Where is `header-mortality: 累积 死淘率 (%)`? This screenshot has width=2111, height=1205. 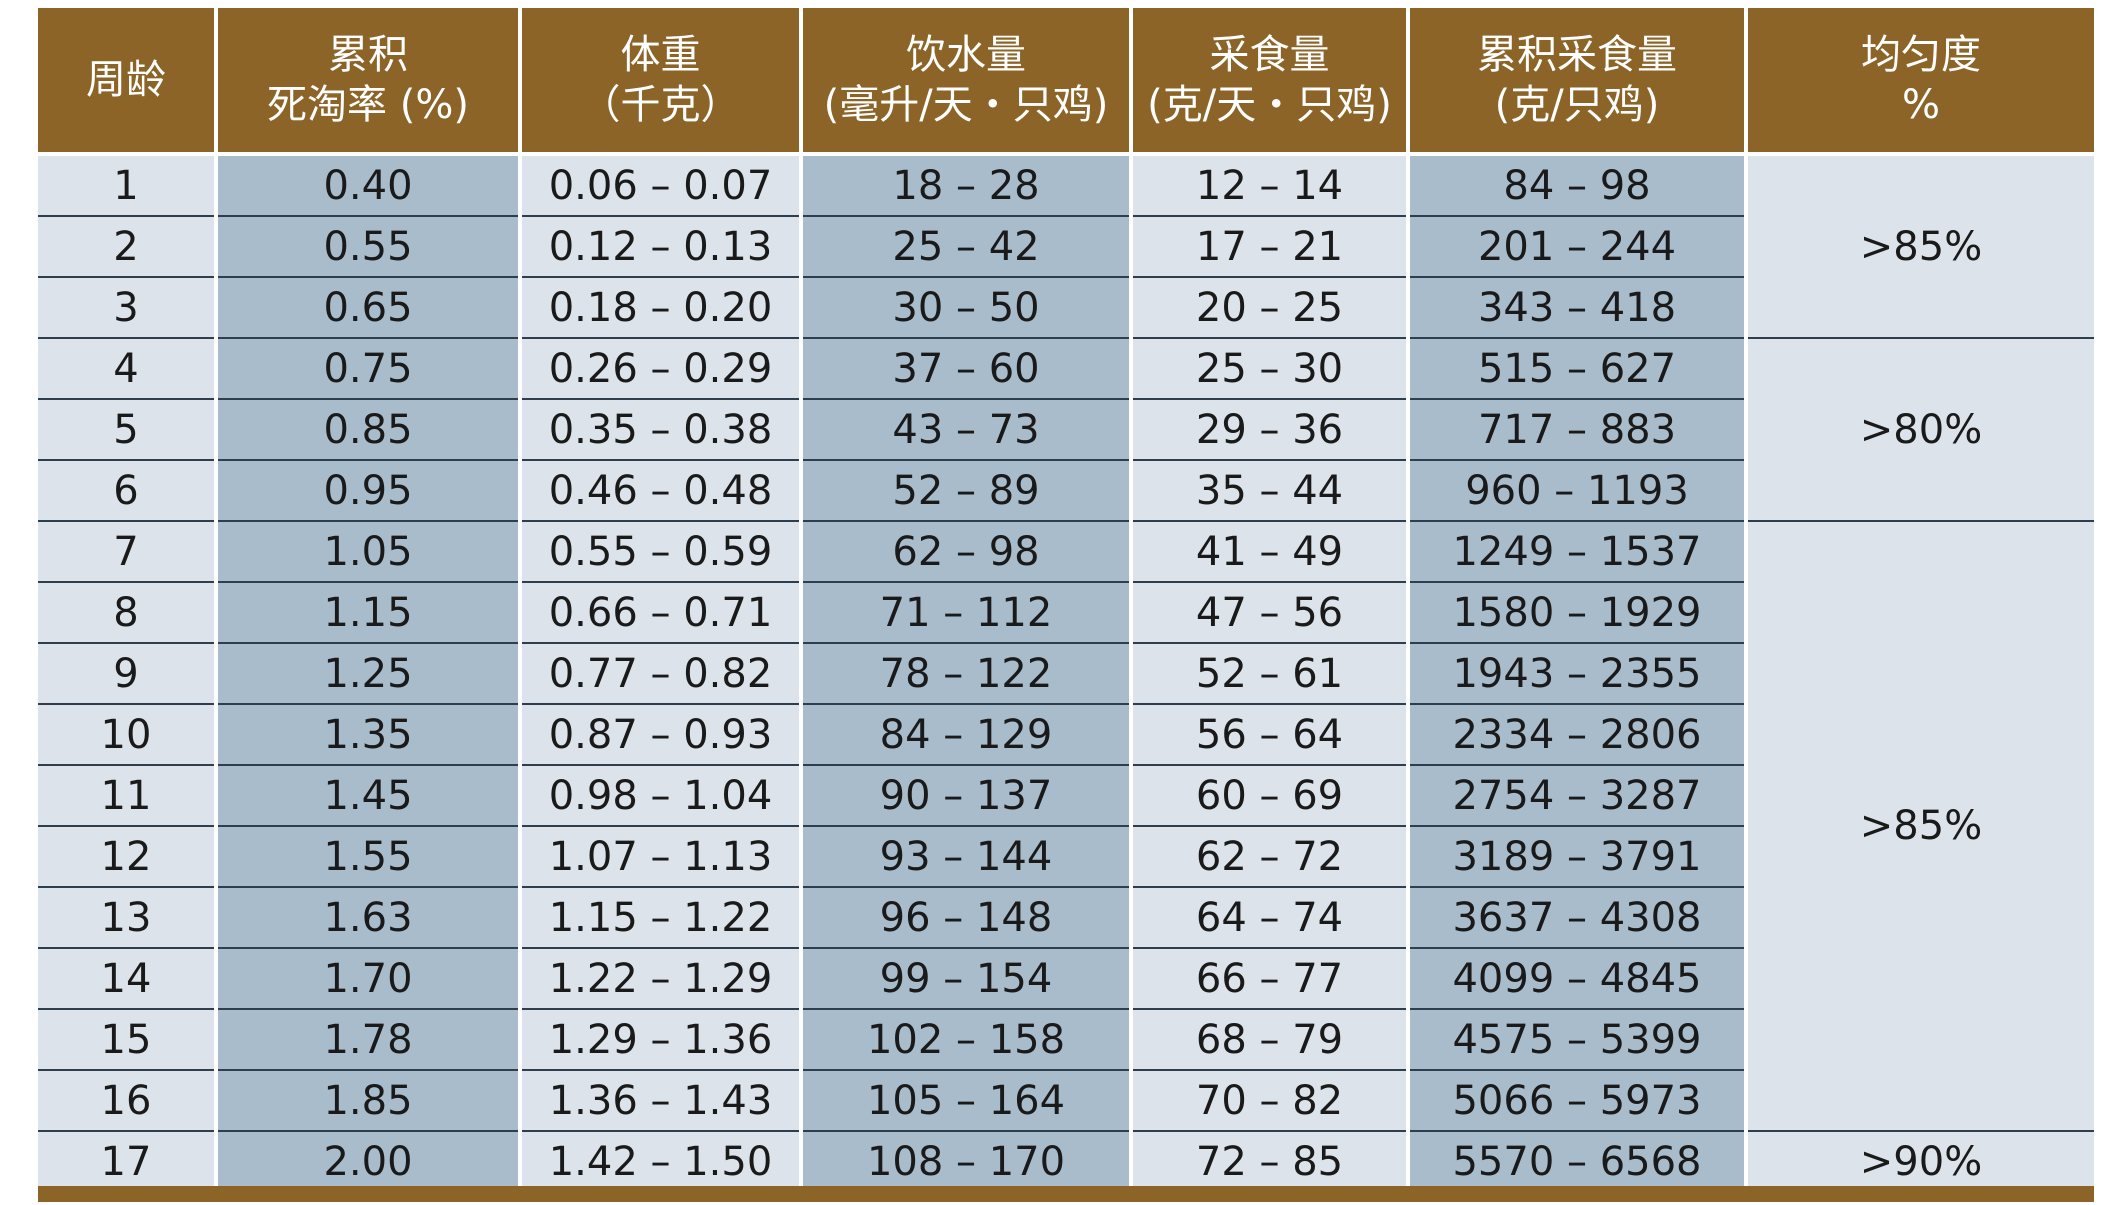
header-mortality: 累积 死淘率 (%) is located at coordinates (368, 82).